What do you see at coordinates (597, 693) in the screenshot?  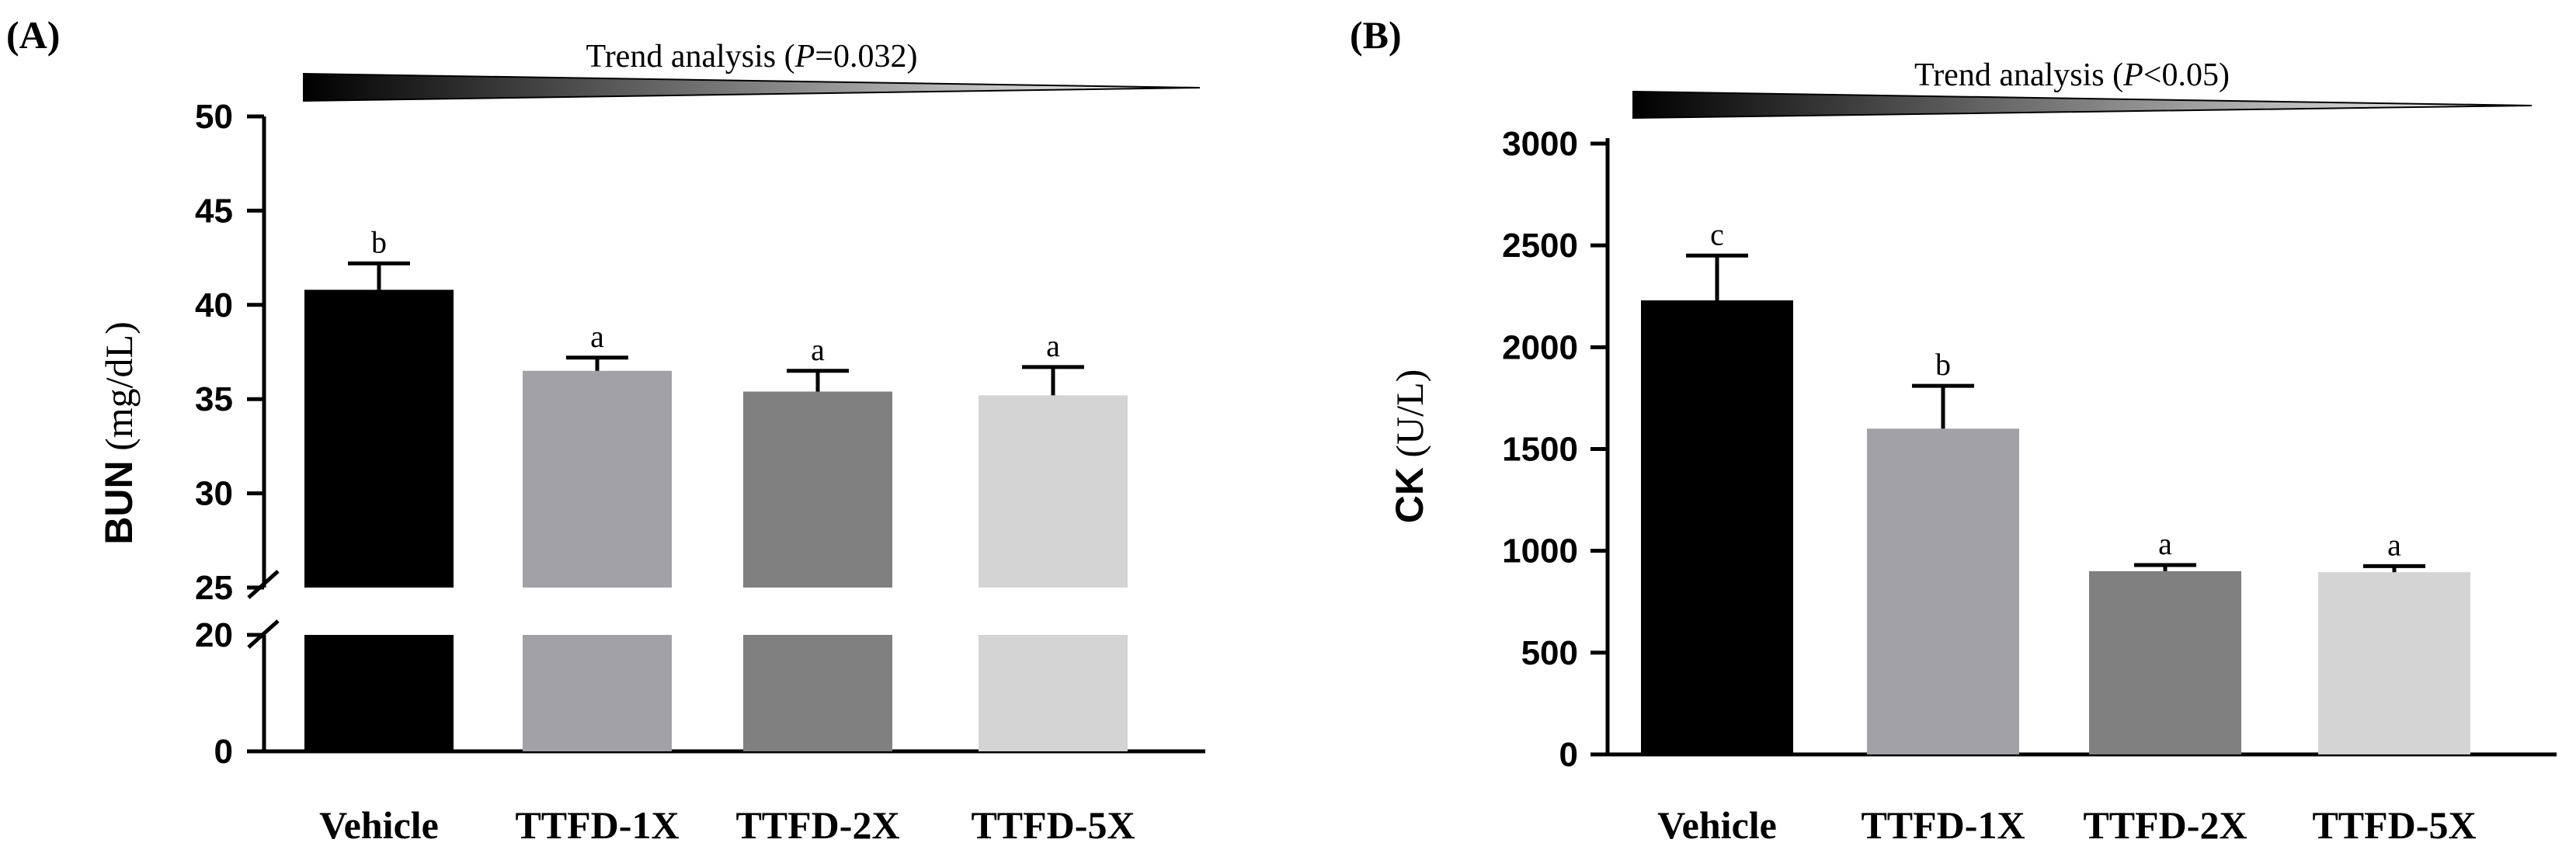 I see `bar-a-ttfd-1x-lower` at bounding box center [597, 693].